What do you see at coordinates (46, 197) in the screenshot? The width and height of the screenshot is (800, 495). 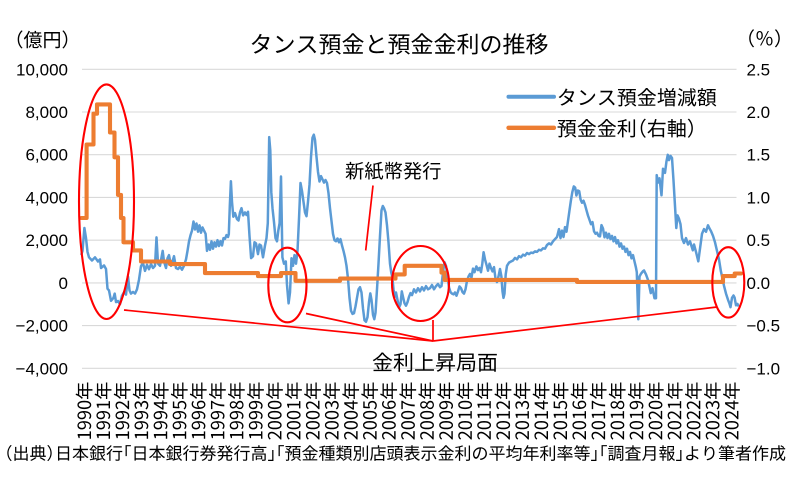 I see `svg-text: 4,000` at bounding box center [46, 197].